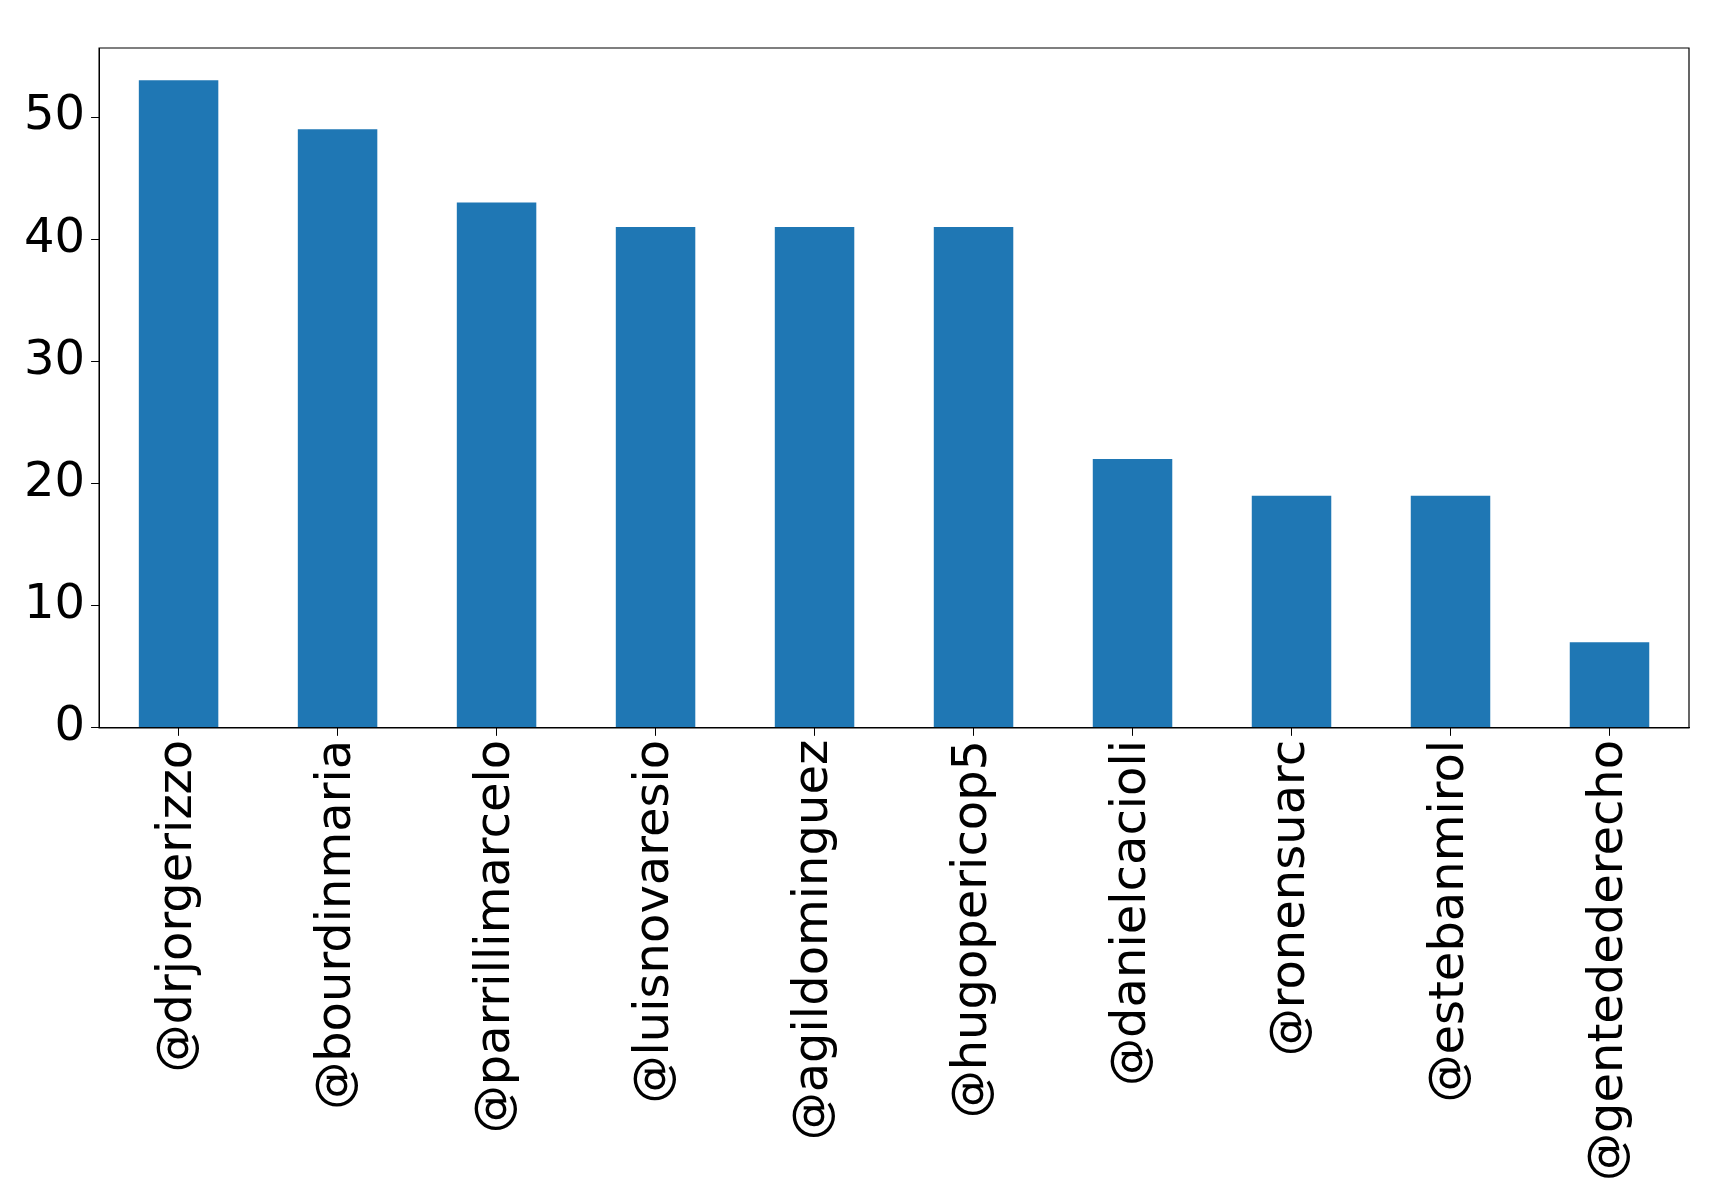  What do you see at coordinates (55, 356) in the screenshot?
I see `y-tick-label: 30` at bounding box center [55, 356].